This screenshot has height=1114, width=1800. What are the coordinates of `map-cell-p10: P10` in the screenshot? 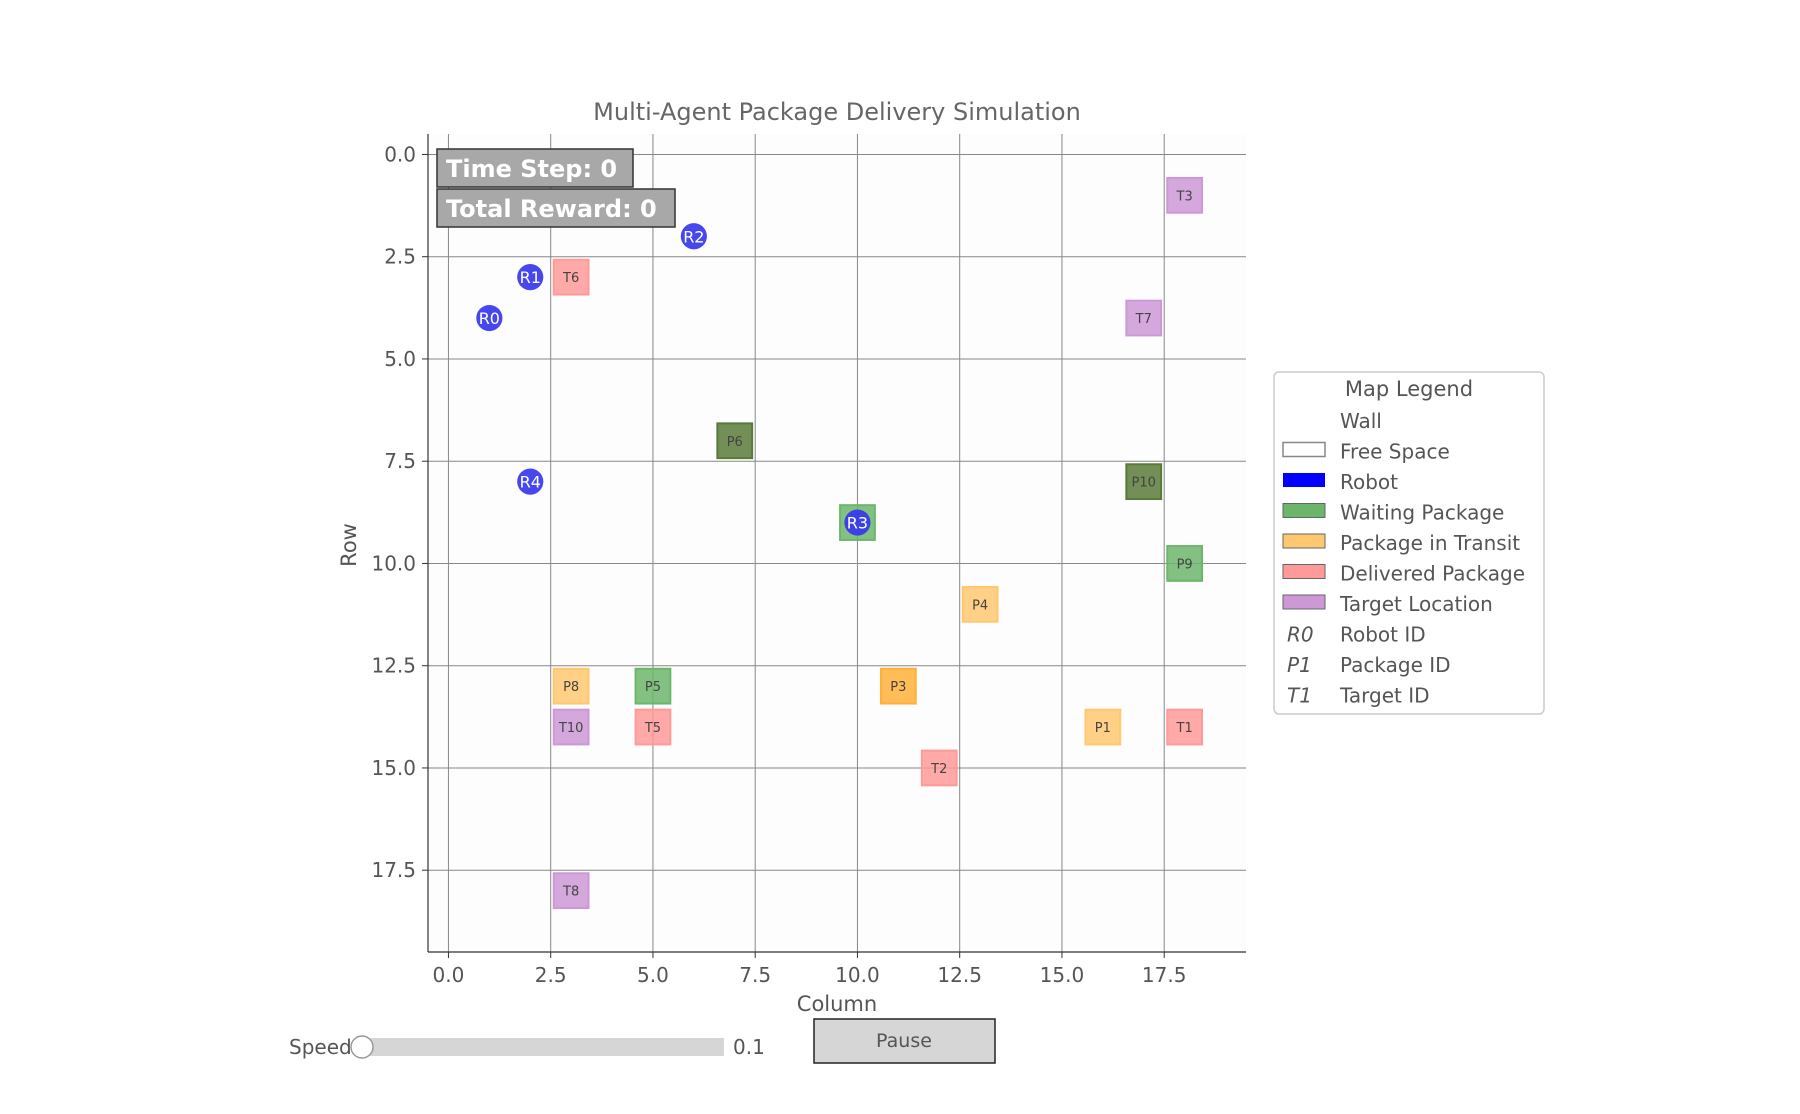 It's located at (1144, 482).